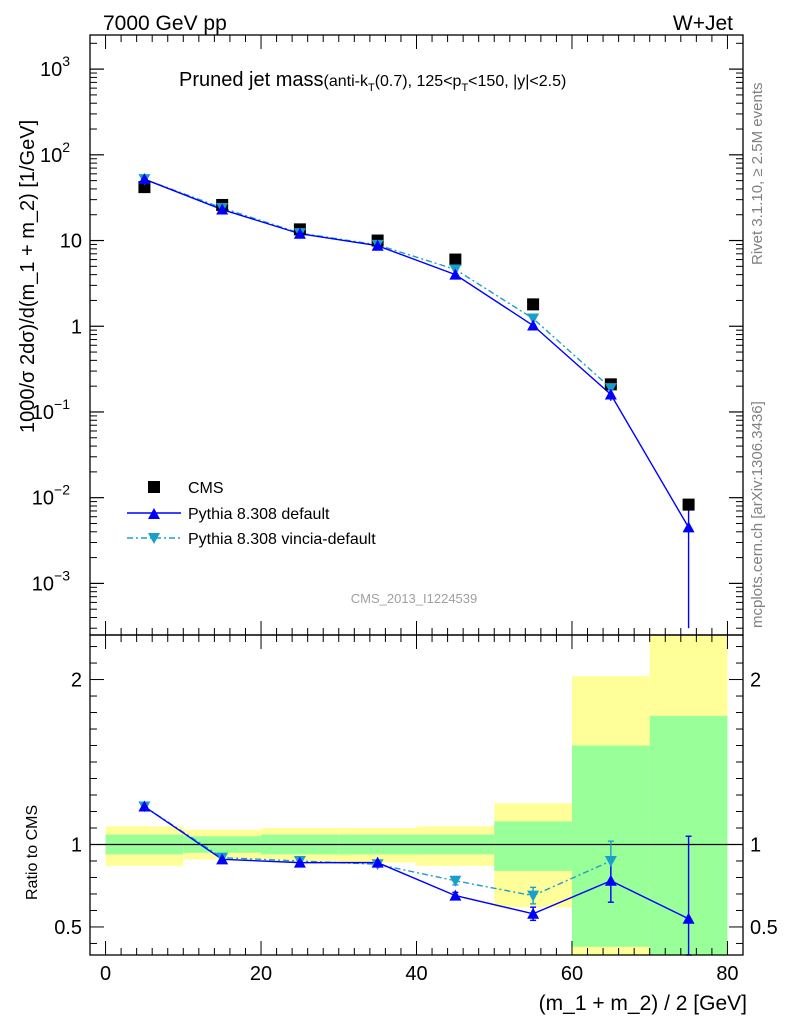 Image resolution: width=786 pixels, height=1024 pixels. What do you see at coordinates (51, 581) in the screenshot?
I see `main-y-tick-label: 10⁻³` at bounding box center [51, 581].